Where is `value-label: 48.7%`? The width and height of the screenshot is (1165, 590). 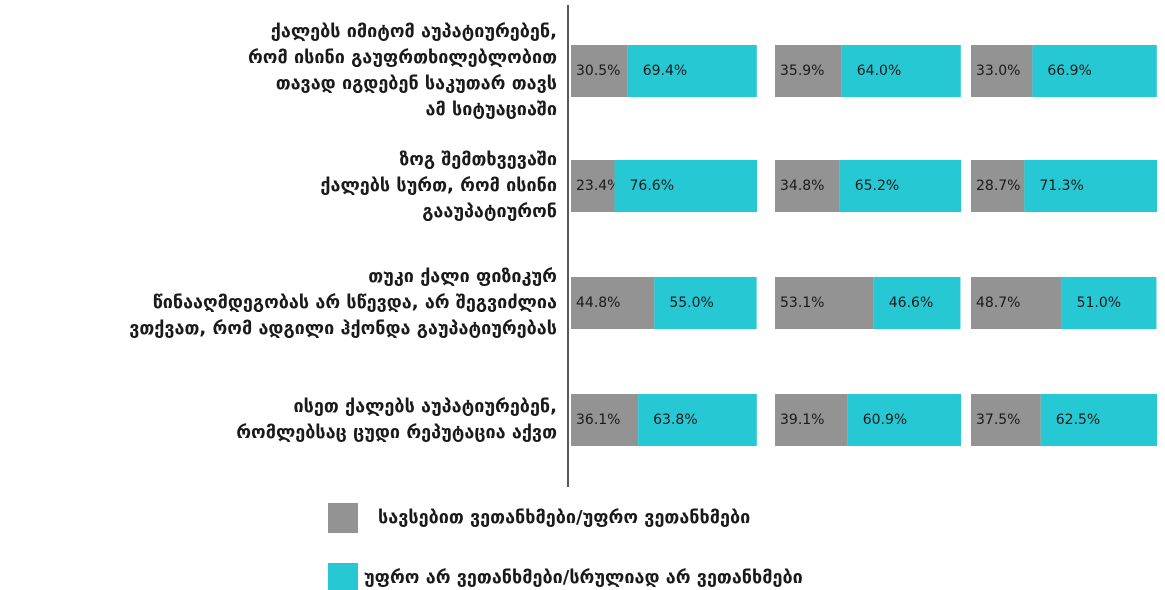 value-label: 48.7% is located at coordinates (998, 303).